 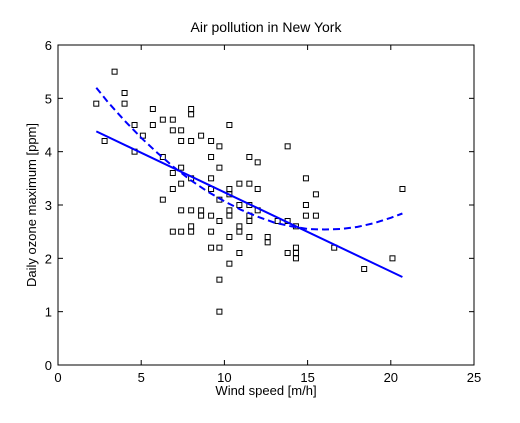 I want to click on x-axis-label: Wind speed [m/h], so click(x=265, y=390).